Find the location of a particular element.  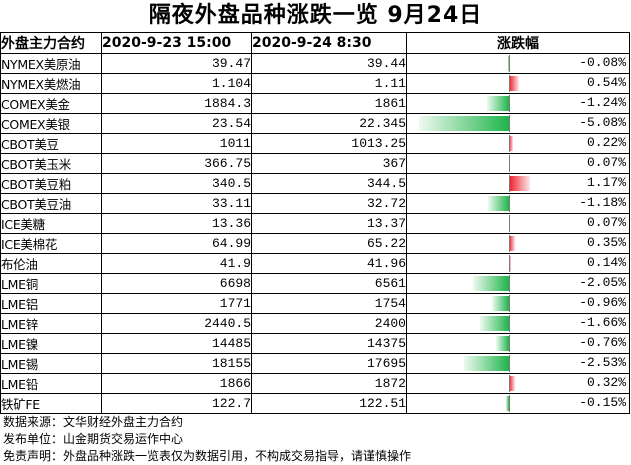

current-price: 2400 is located at coordinates (329, 323).